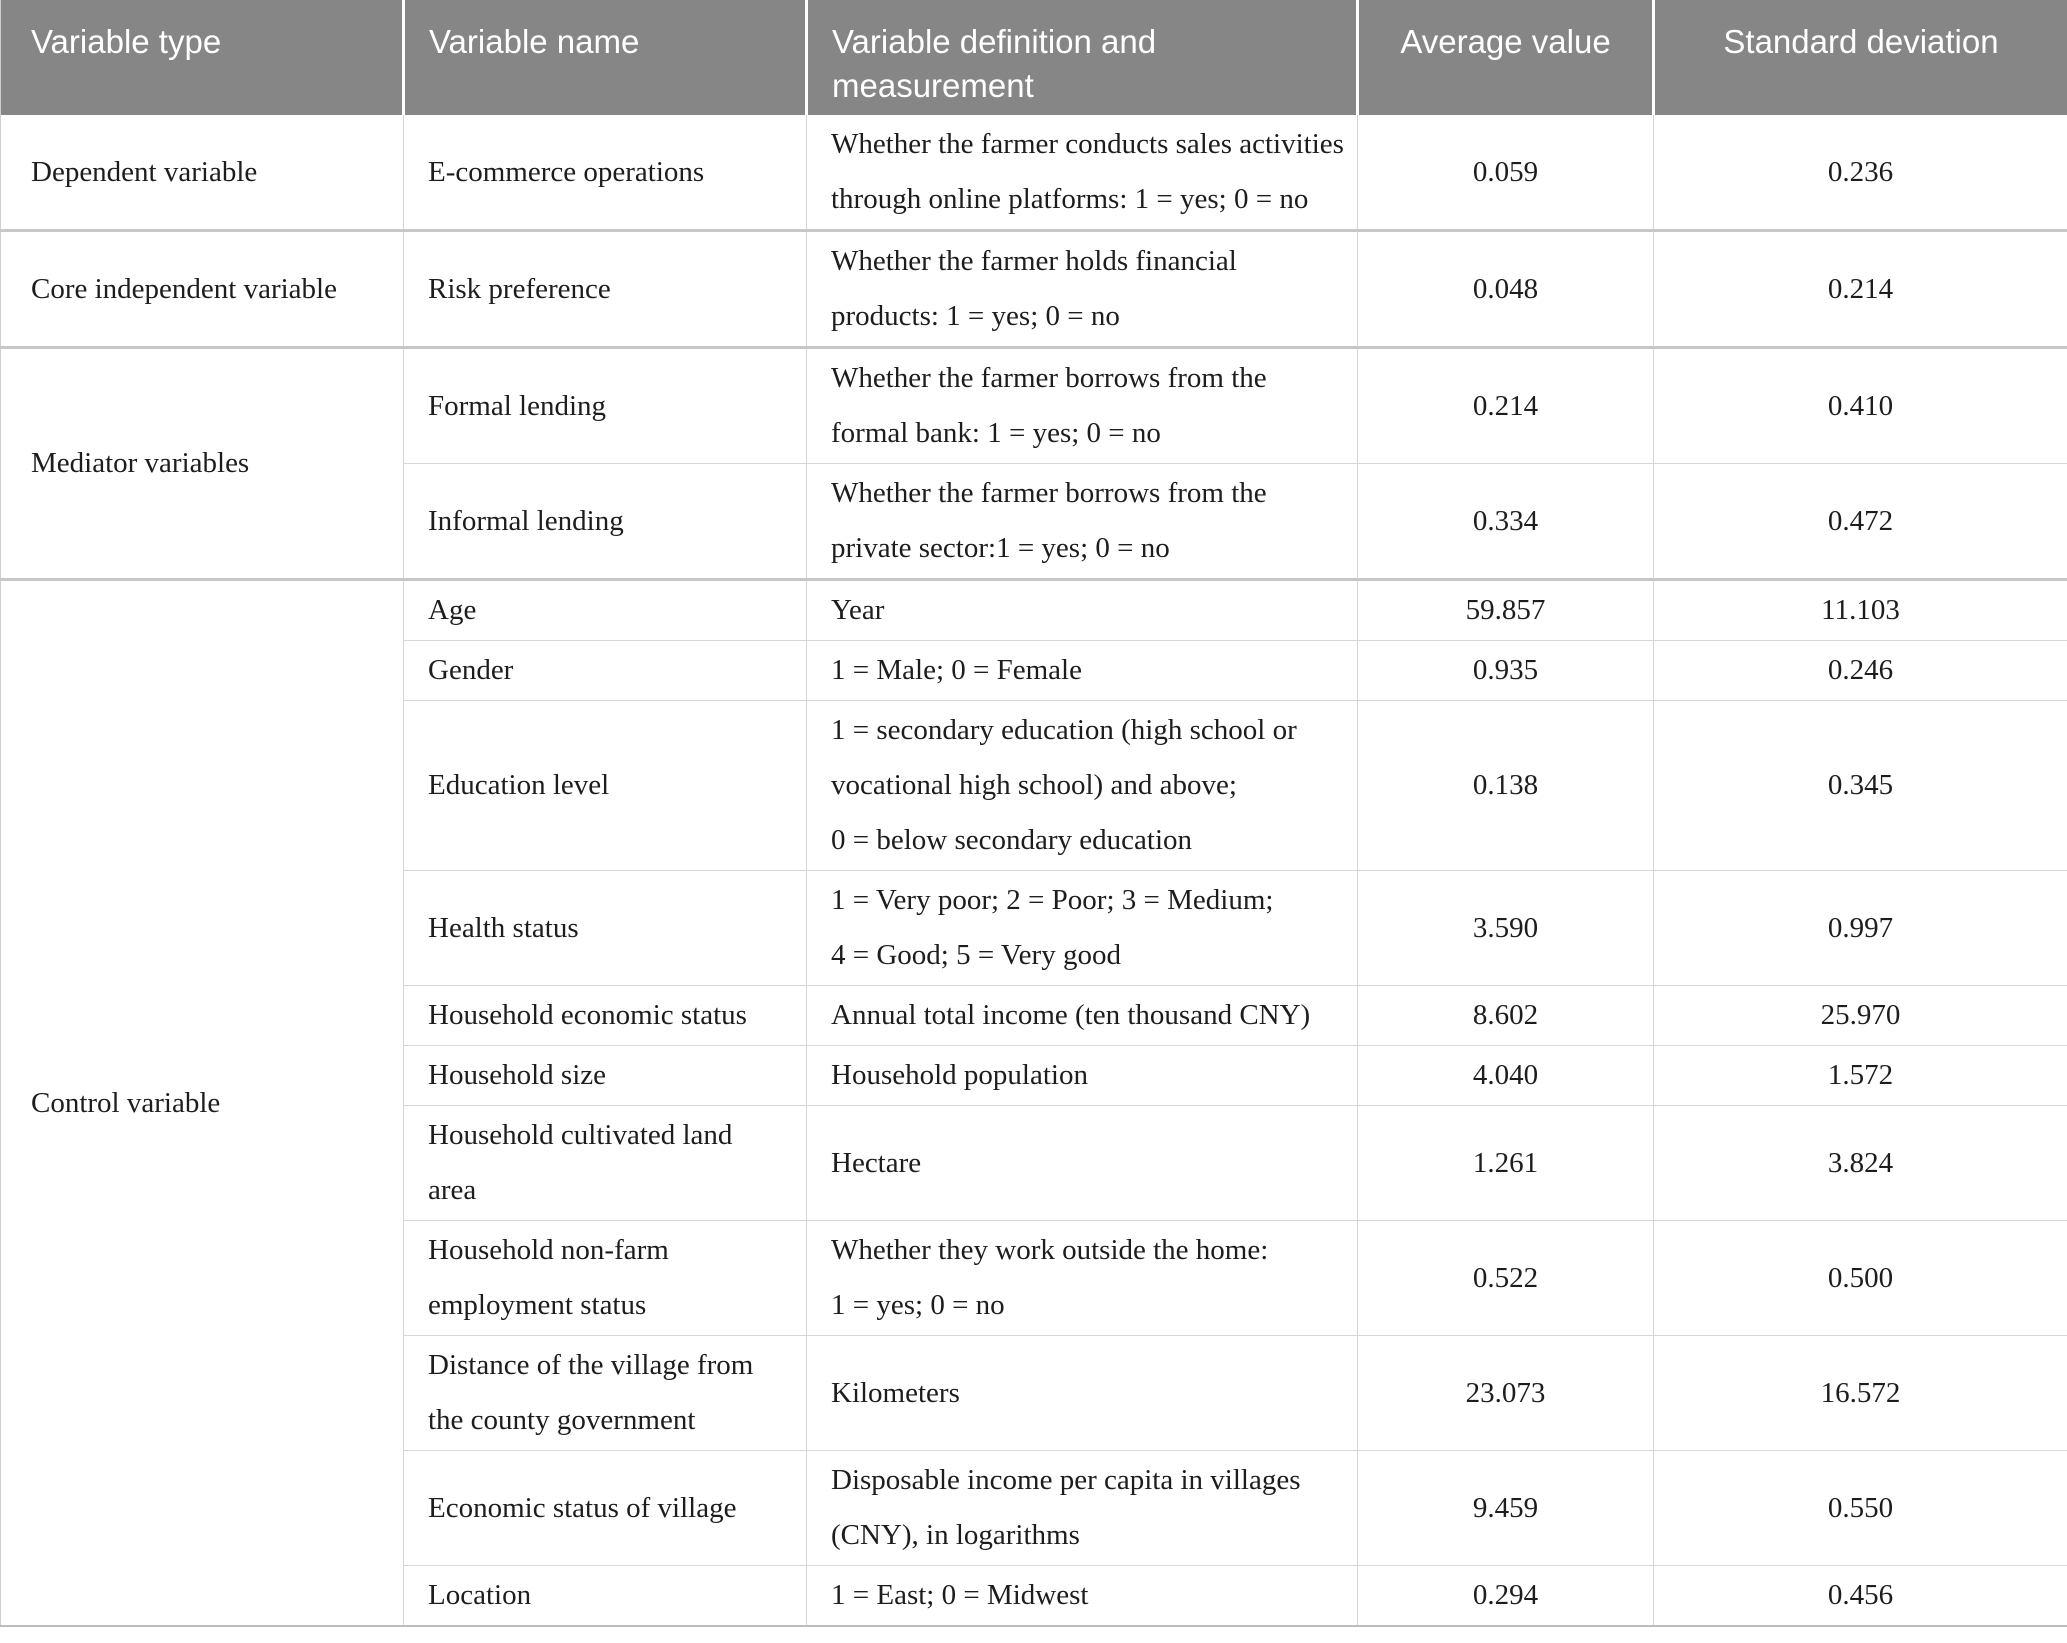 This screenshot has width=2067, height=1643. I want to click on cell-text-line: Annual total income (ten thousand CNY), so click(1089, 1015).